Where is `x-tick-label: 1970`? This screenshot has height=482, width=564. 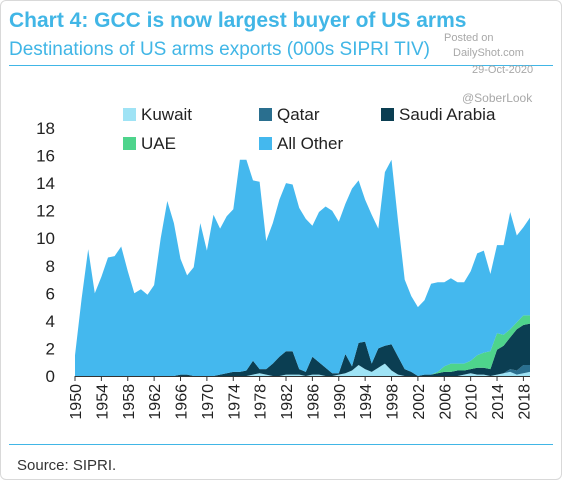 x-tick-label: 1970 is located at coordinates (208, 402).